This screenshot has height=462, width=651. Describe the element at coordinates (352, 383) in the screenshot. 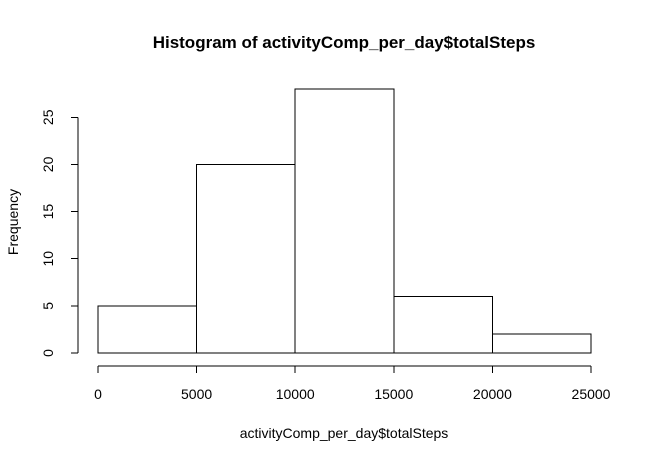

I see `x-axis: 0 5000 10000 15000 20000 25000` at that location.